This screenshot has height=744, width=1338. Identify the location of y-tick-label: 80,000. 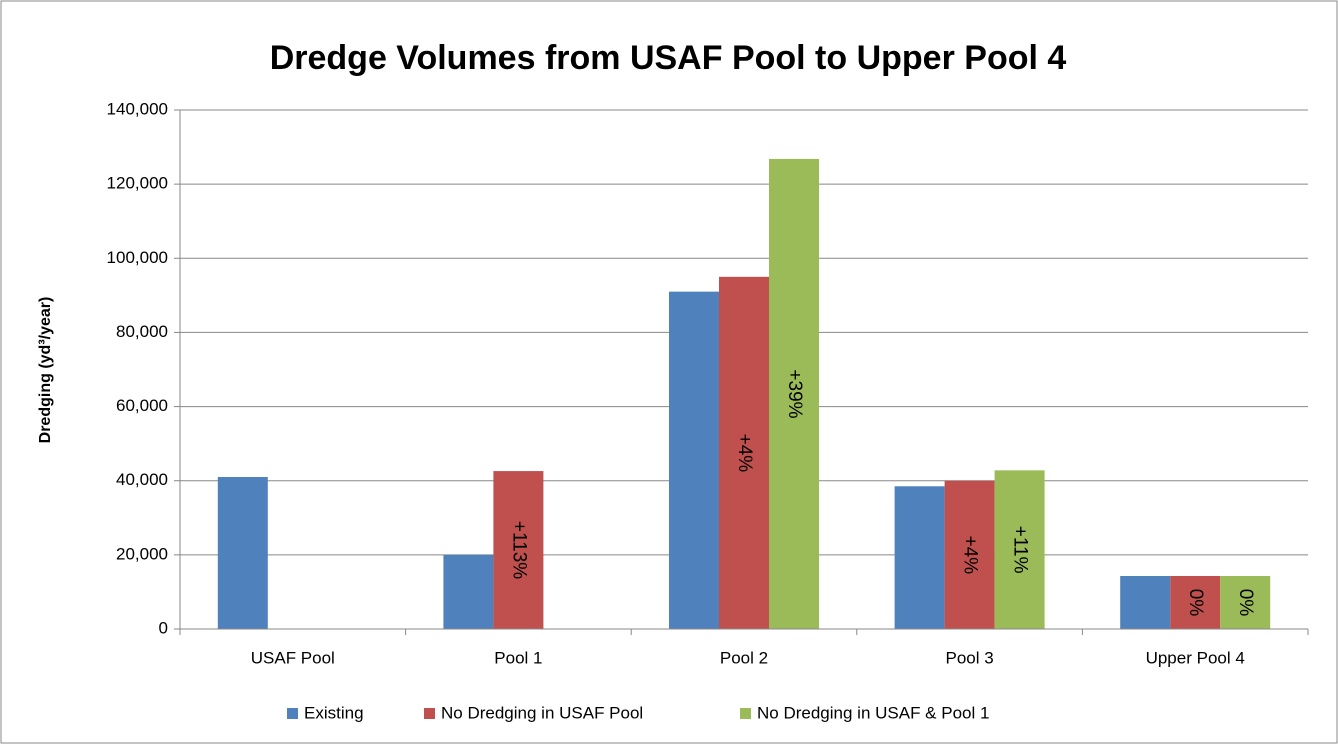
(142, 331).